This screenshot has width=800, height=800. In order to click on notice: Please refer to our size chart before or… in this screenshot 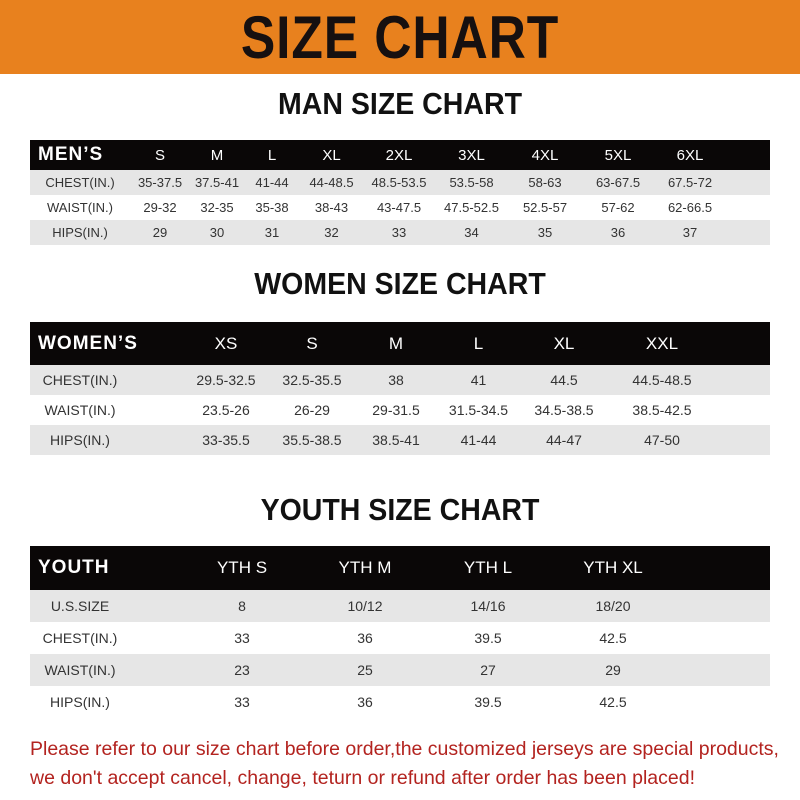, I will do `click(405, 764)`.